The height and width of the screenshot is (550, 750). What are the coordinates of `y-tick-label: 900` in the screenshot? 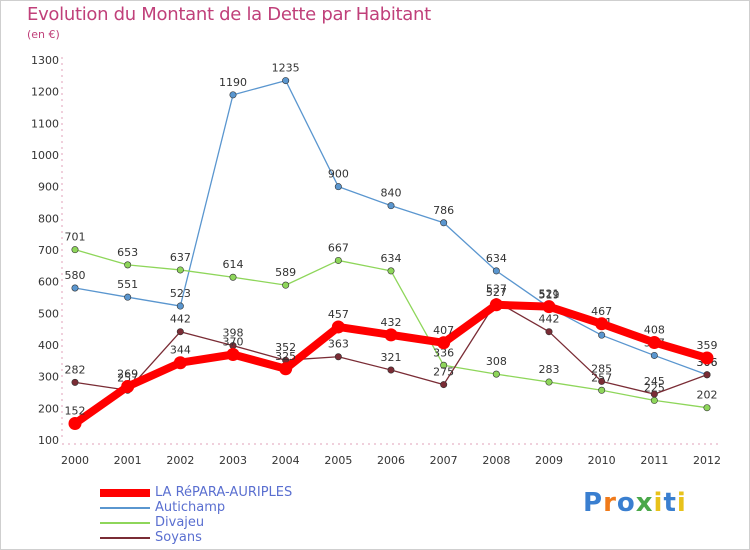 It's located at (48, 187).